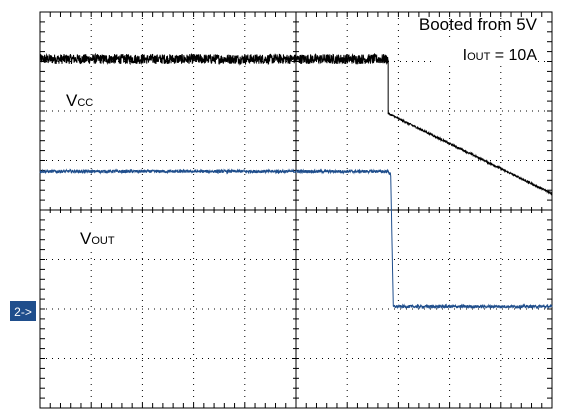  I want to click on boot-condition-label: Booted from 5V, so click(478, 24).